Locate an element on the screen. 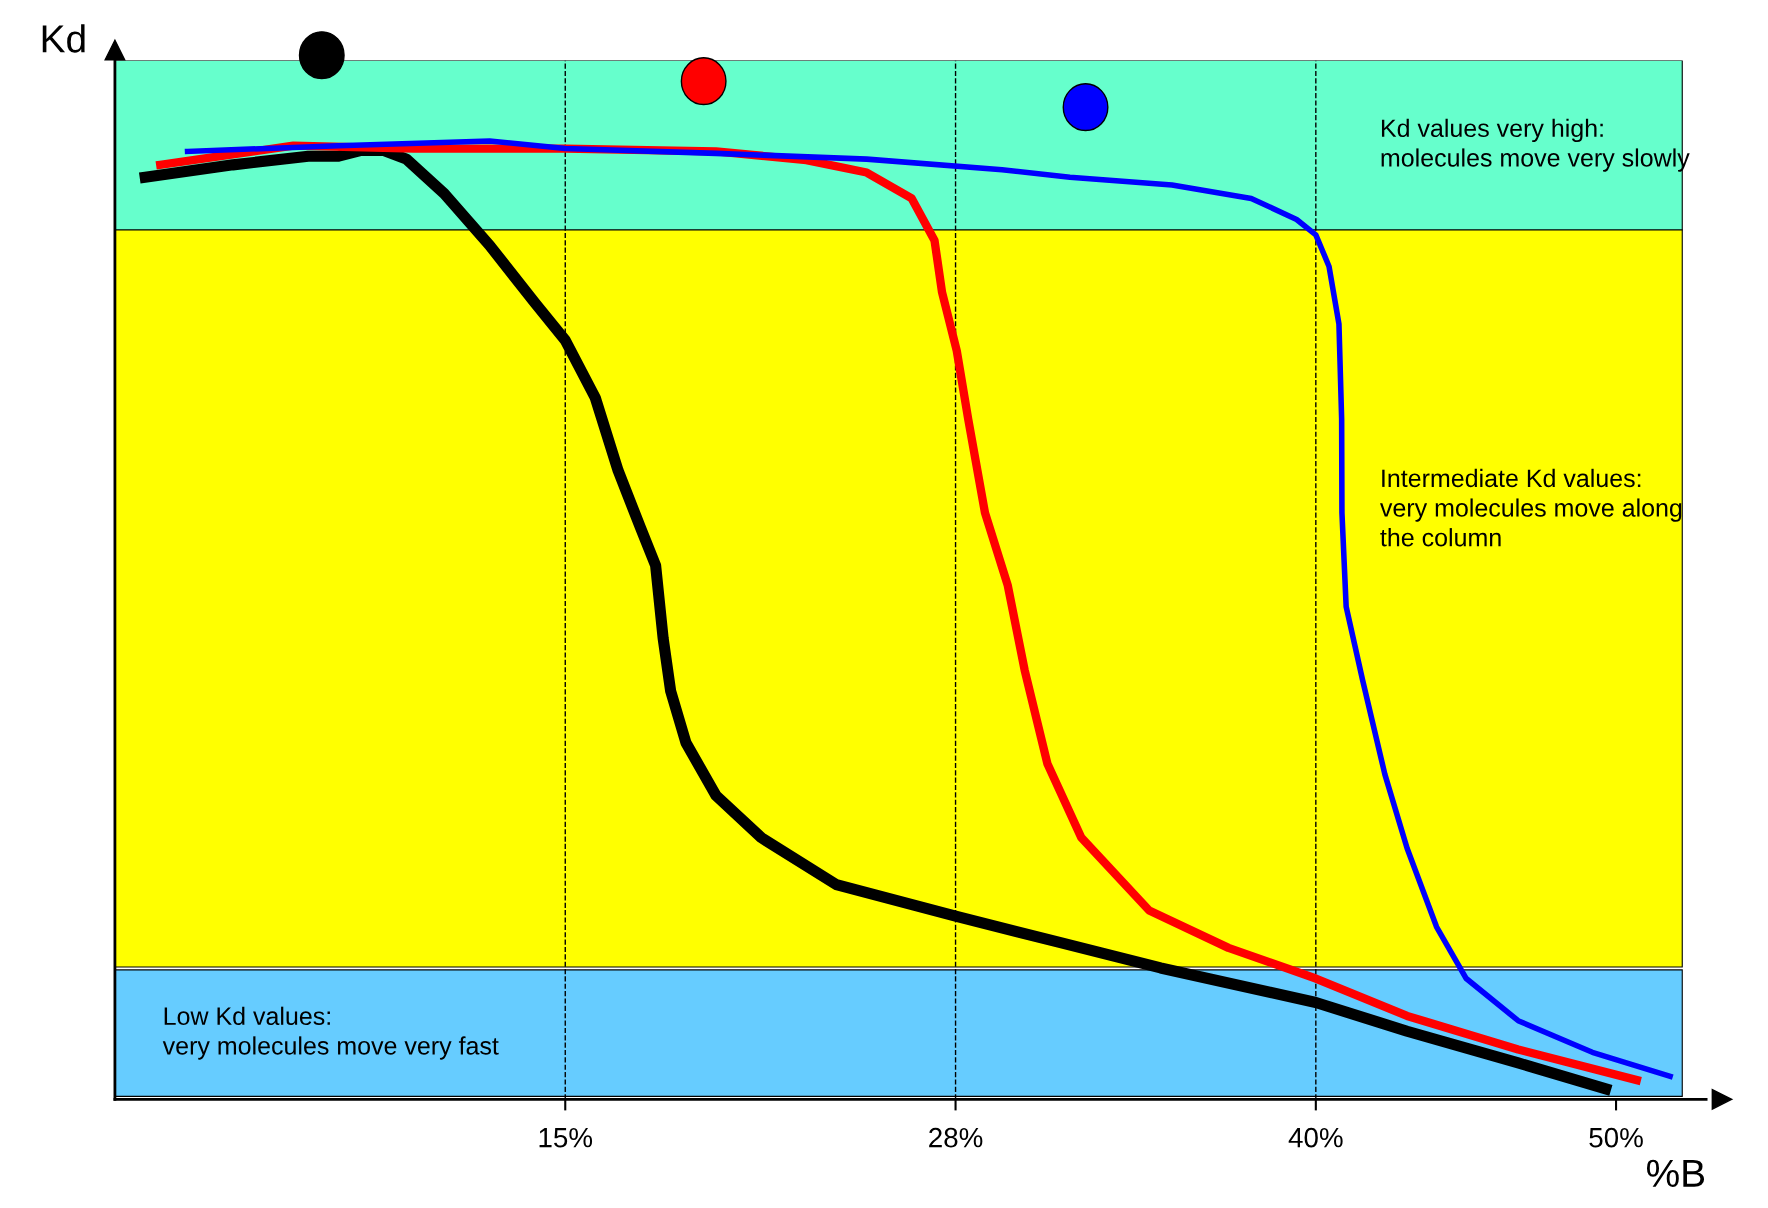  x-axis-title: %B is located at coordinates (1675, 1173).